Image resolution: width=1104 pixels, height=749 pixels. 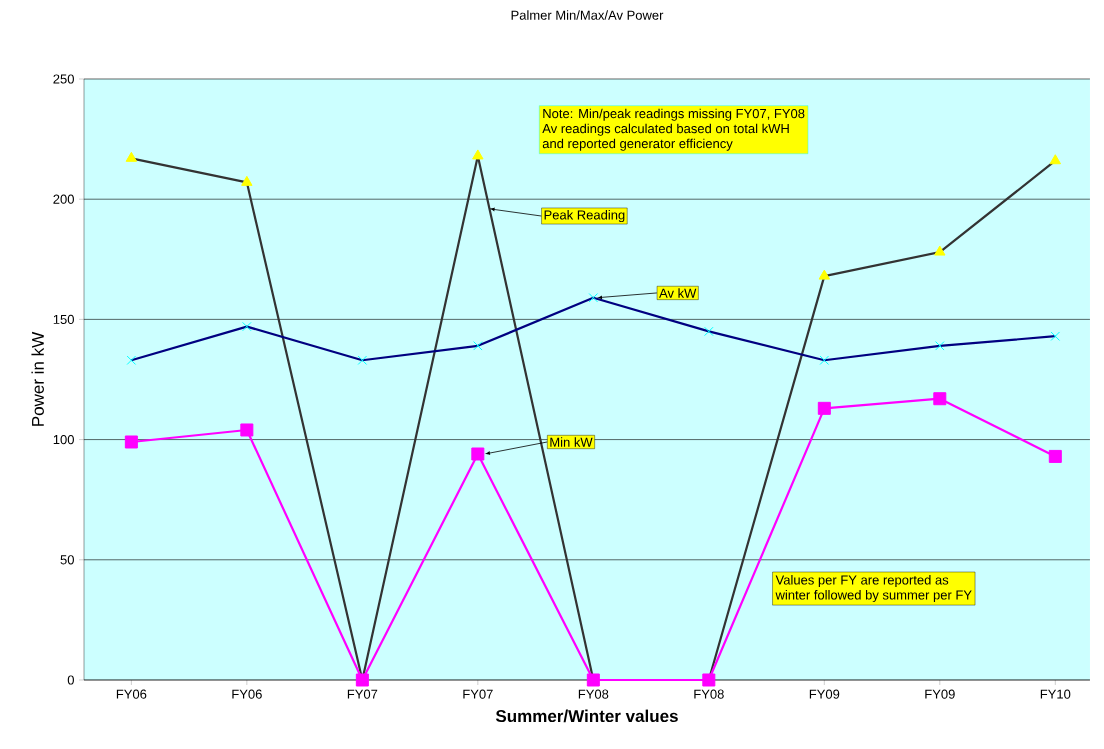 What do you see at coordinates (584, 216) in the screenshot?
I see `text: Peak Reading` at bounding box center [584, 216].